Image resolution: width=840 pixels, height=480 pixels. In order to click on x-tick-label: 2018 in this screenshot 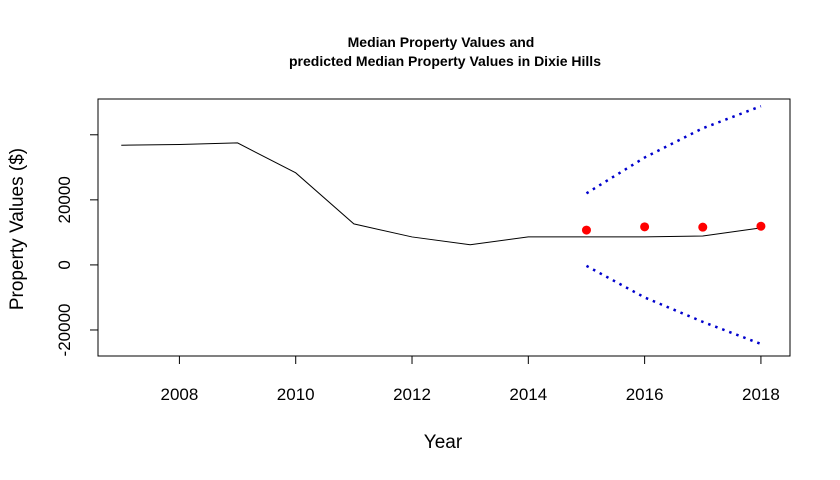, I will do `click(761, 394)`.